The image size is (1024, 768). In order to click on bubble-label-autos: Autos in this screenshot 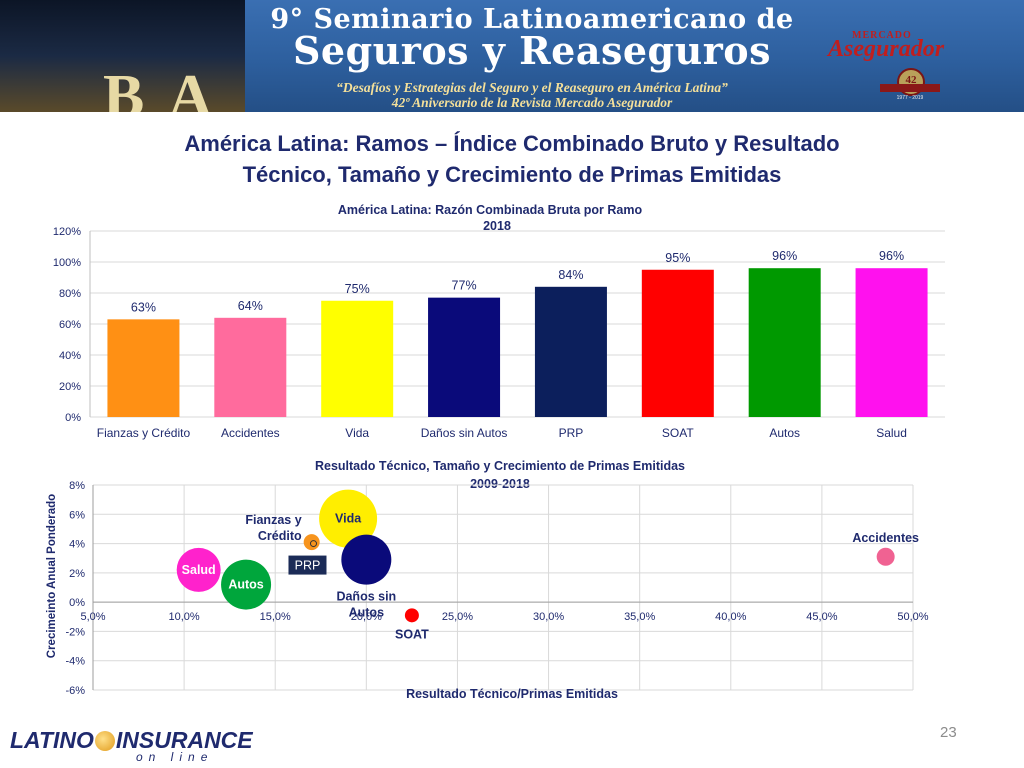, I will do `click(245, 585)`.